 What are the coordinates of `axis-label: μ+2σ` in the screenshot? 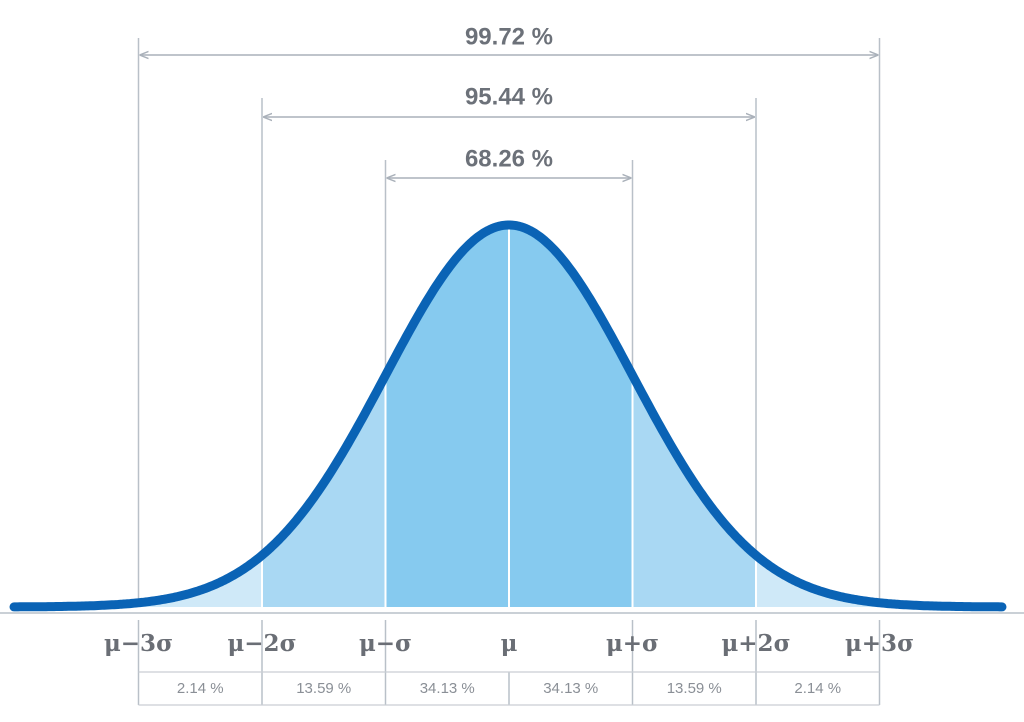 It's located at (755, 643).